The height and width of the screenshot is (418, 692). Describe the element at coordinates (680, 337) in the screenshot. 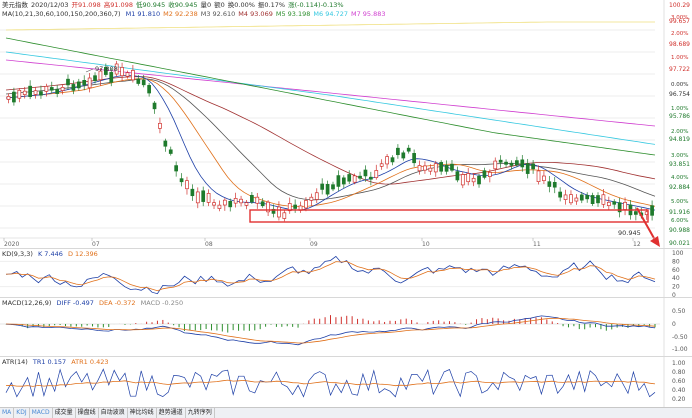

I see `macd-tick: -0.50` at that location.